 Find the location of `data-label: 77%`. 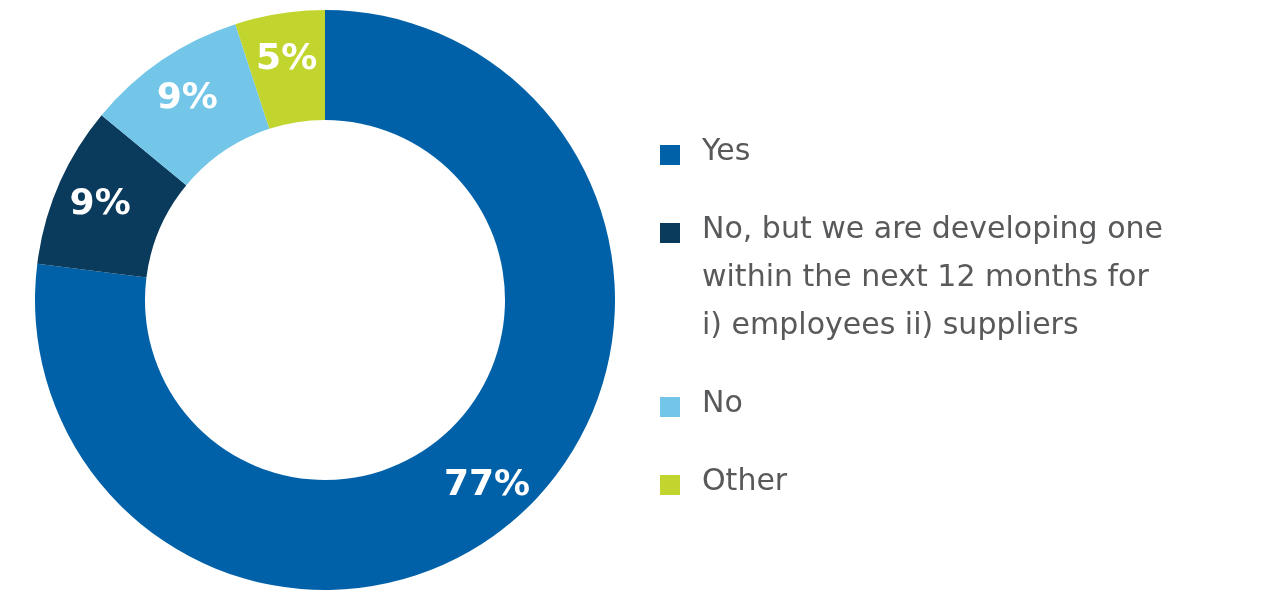

data-label: 77% is located at coordinates (487, 482).